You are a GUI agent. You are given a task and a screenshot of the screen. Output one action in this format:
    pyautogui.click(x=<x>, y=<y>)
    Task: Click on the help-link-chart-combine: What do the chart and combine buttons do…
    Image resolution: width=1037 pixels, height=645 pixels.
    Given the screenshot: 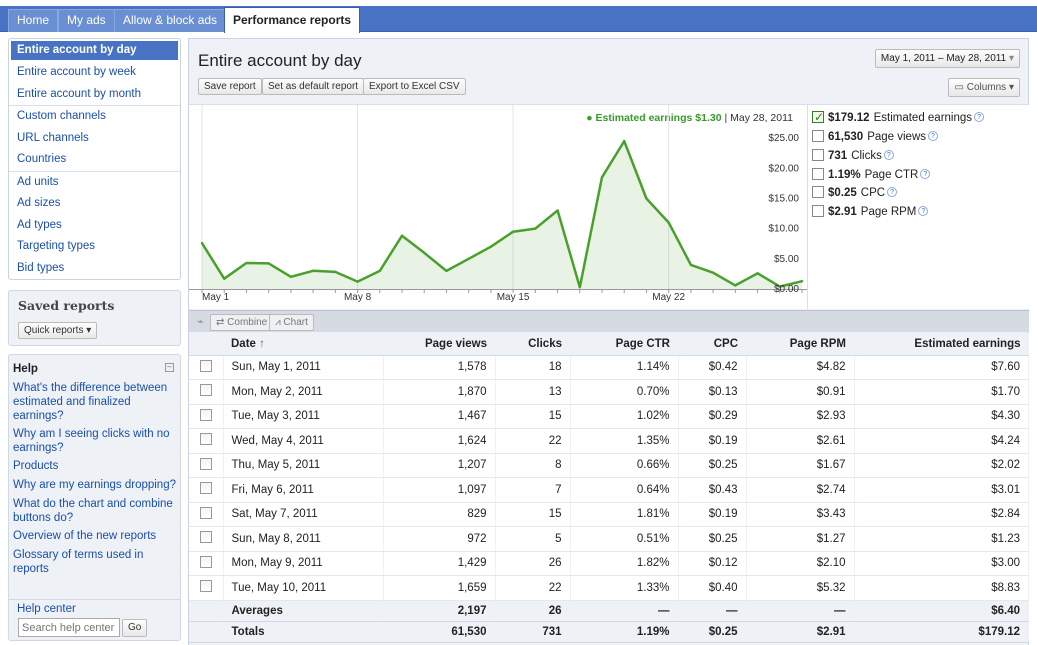 What is the action you would take?
    pyautogui.click(x=93, y=511)
    